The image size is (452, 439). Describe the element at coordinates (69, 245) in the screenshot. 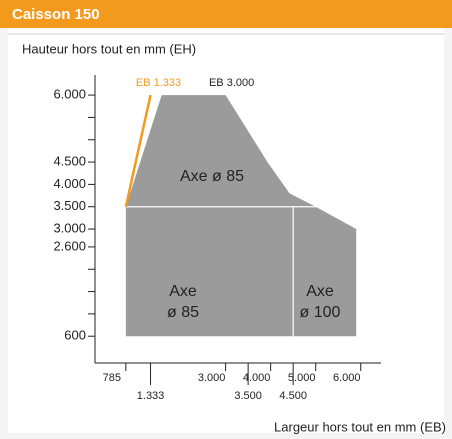

I see `y-tick-label: 2.600` at that location.